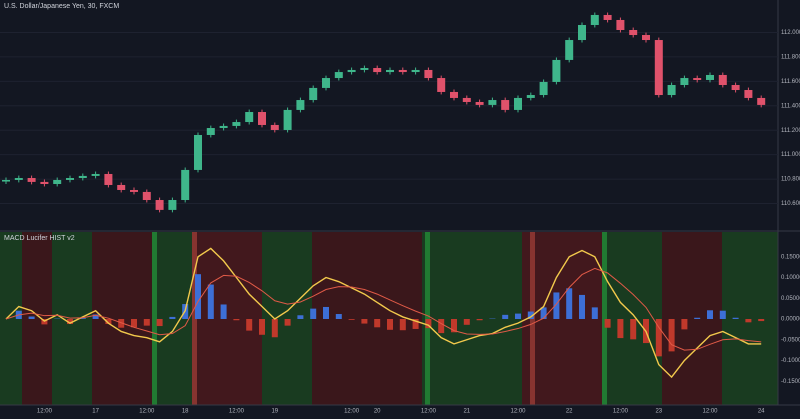  What do you see at coordinates (39, 238) in the screenshot?
I see `indicator-title: MACD Lucifer HIST v2` at bounding box center [39, 238].